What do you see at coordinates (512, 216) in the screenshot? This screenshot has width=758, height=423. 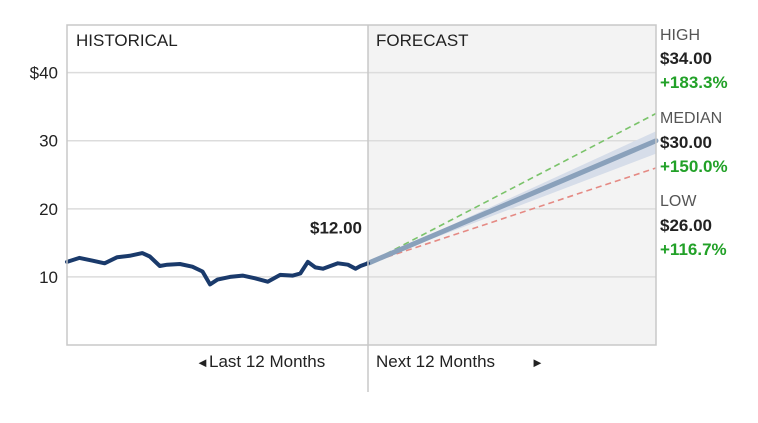 I see `forecast-low-line` at bounding box center [512, 216].